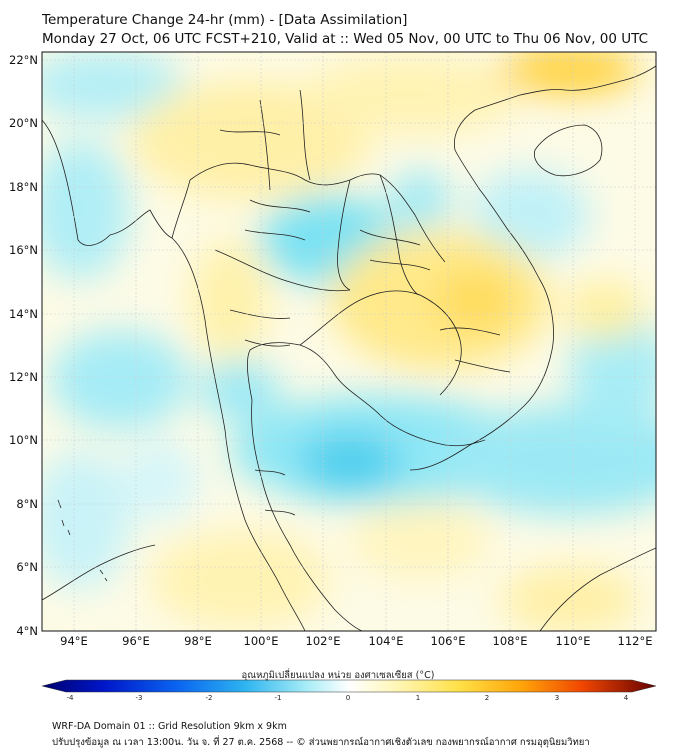 The width and height of the screenshot is (676, 756). What do you see at coordinates (23, 123) in the screenshot?
I see `lat-label: 20°N` at bounding box center [23, 123].